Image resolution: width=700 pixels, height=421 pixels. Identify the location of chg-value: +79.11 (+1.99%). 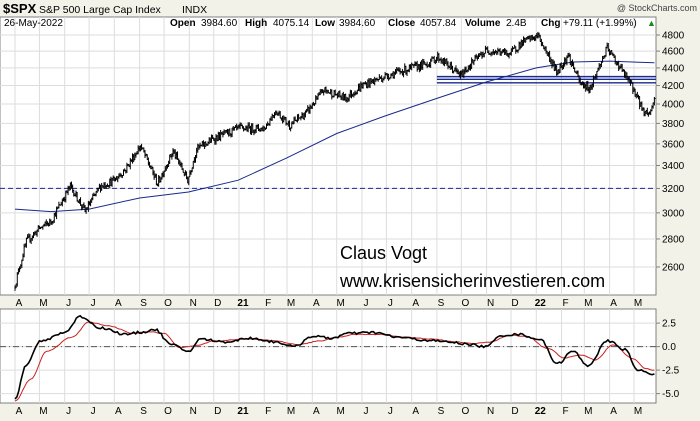
(600, 23).